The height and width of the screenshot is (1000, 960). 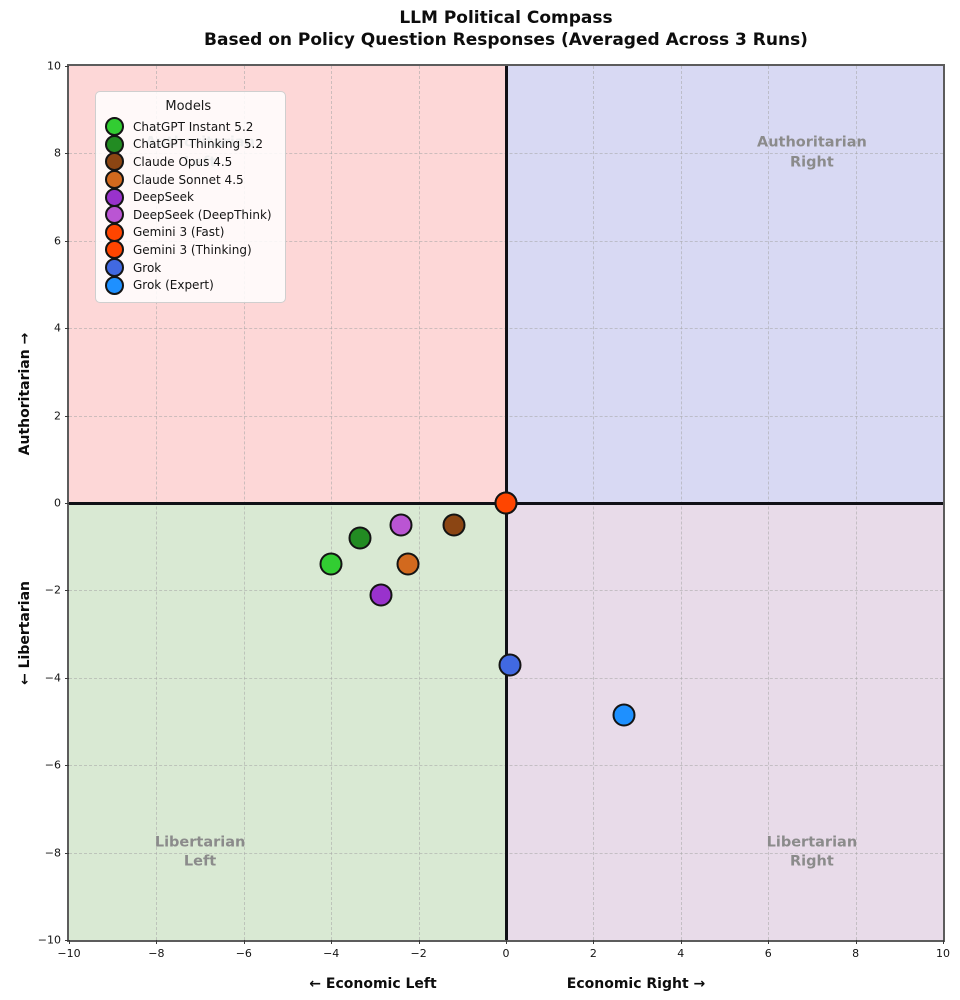 I want to click on y-tick-label: −4, so click(x=52, y=678).